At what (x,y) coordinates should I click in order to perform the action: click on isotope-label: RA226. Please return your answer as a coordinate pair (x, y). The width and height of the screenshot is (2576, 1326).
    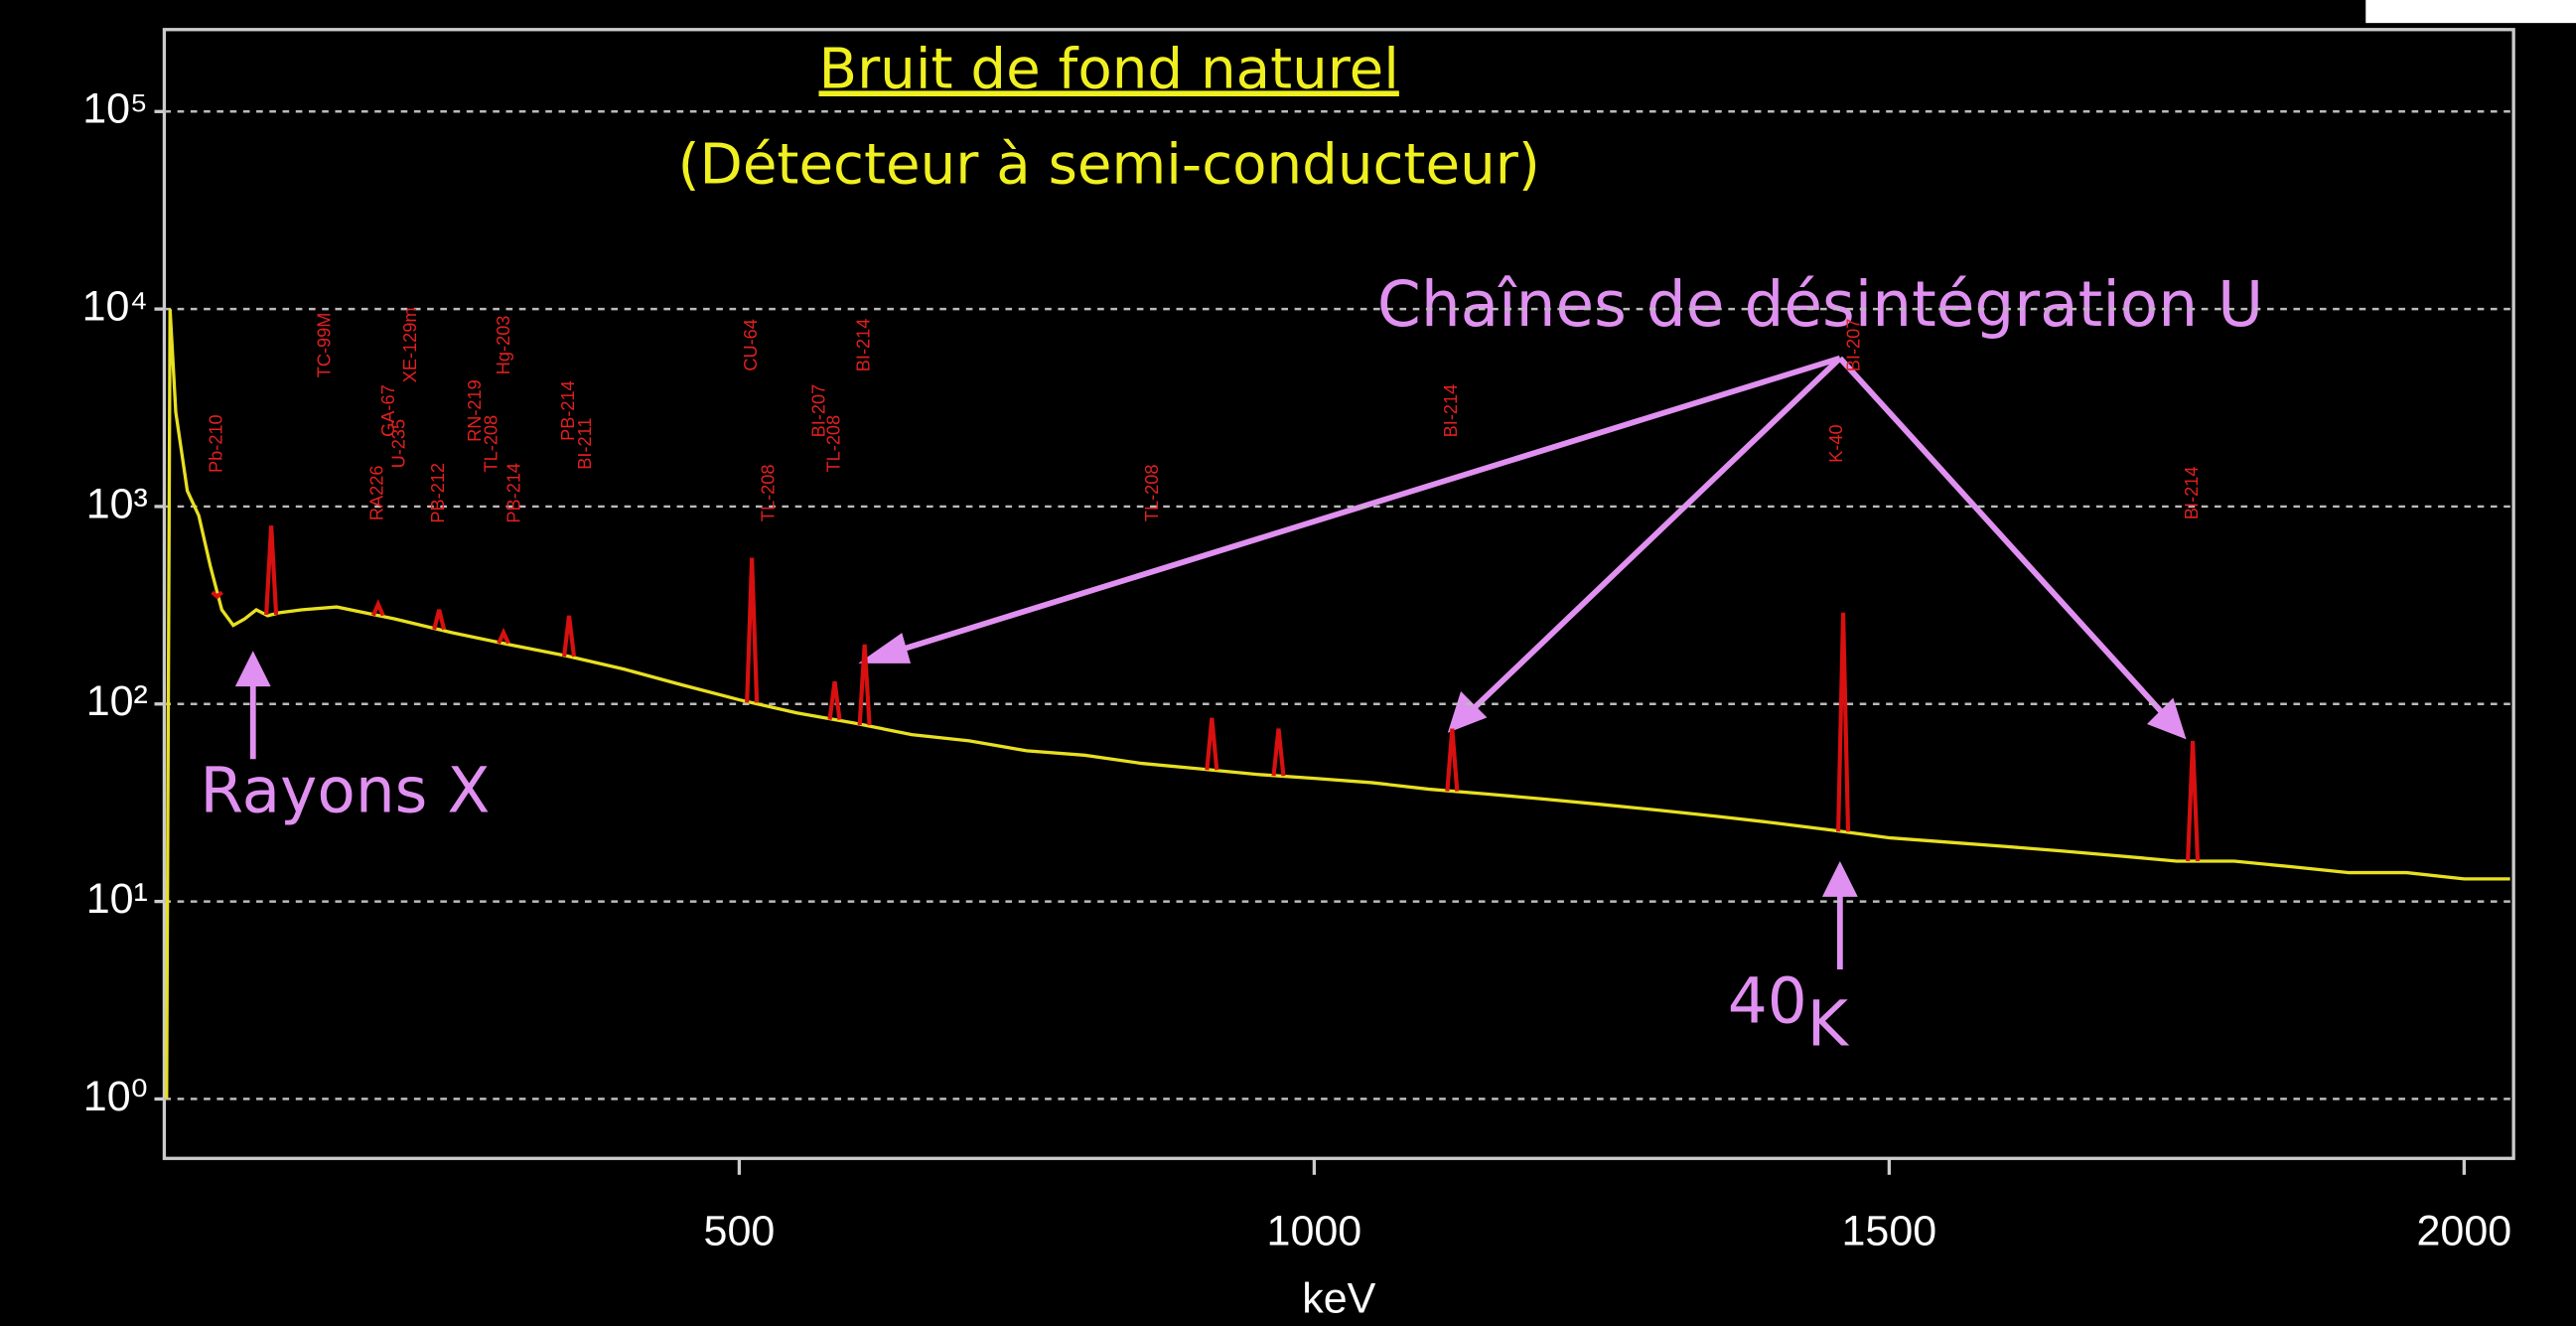
    Looking at the image, I should click on (377, 492).